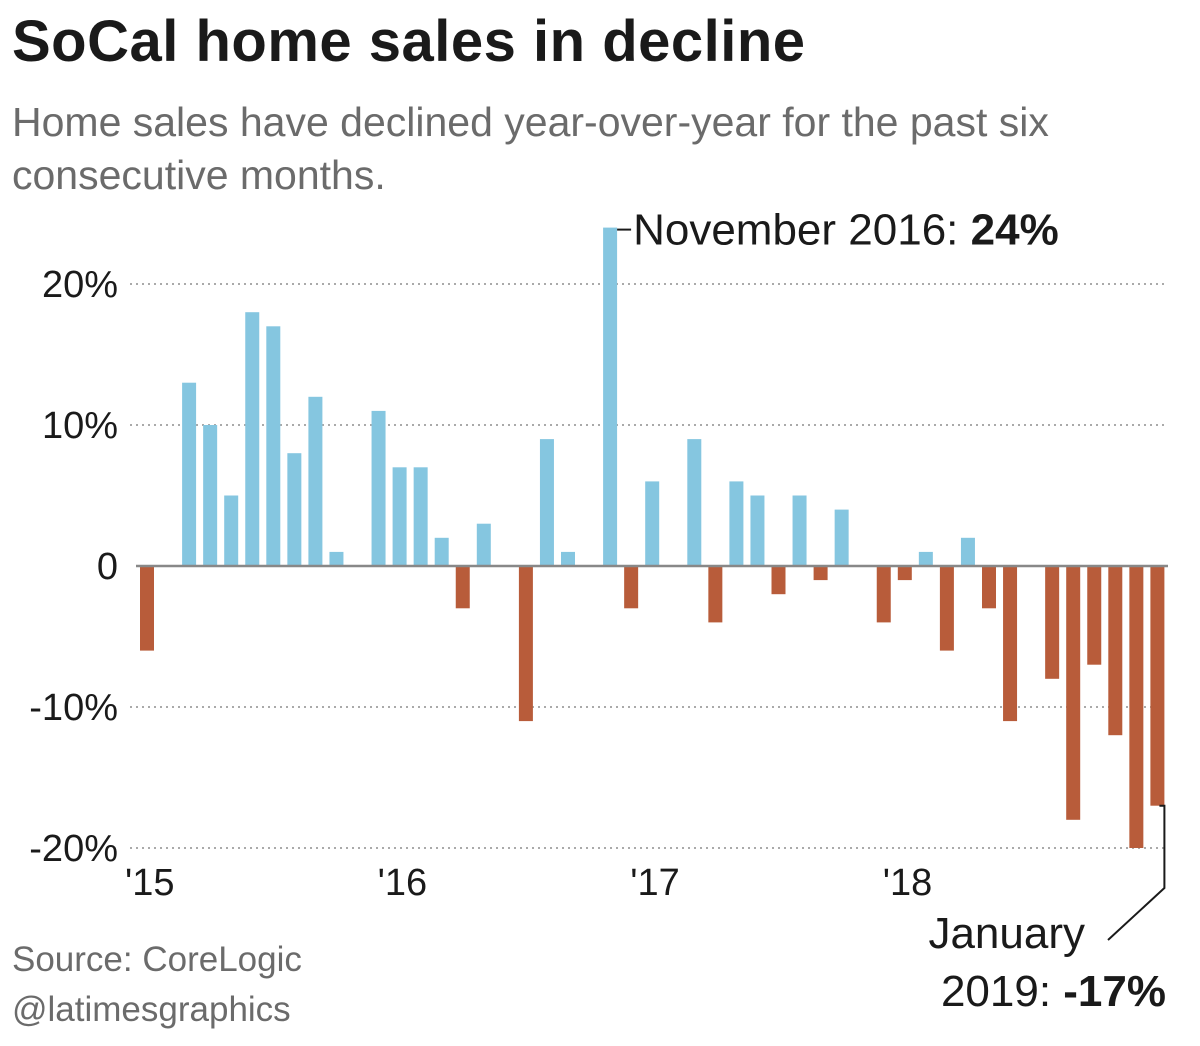 The width and height of the screenshot is (1200, 1046). I want to click on annotation-leader, so click(1136, 872).